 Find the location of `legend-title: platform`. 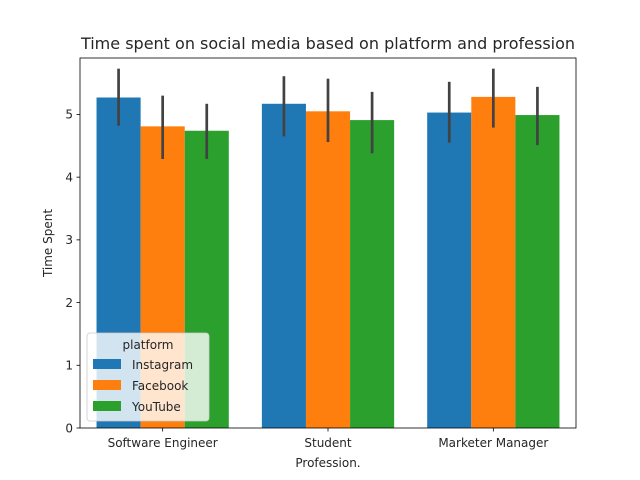

legend-title: platform is located at coordinates (148, 345).